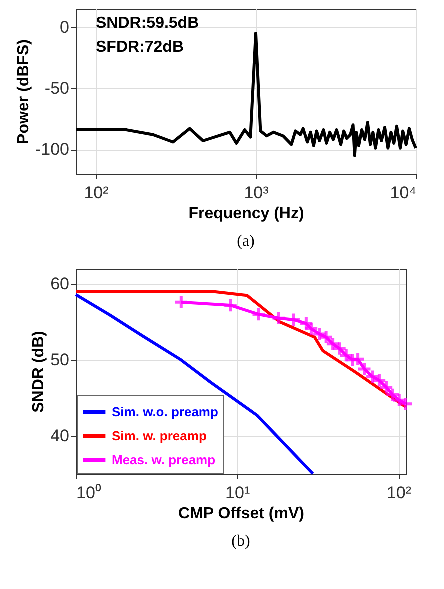 This screenshot has height=589, width=444. What do you see at coordinates (65, 27) in the screenshot?
I see `y-tick-label: 0` at bounding box center [65, 27].